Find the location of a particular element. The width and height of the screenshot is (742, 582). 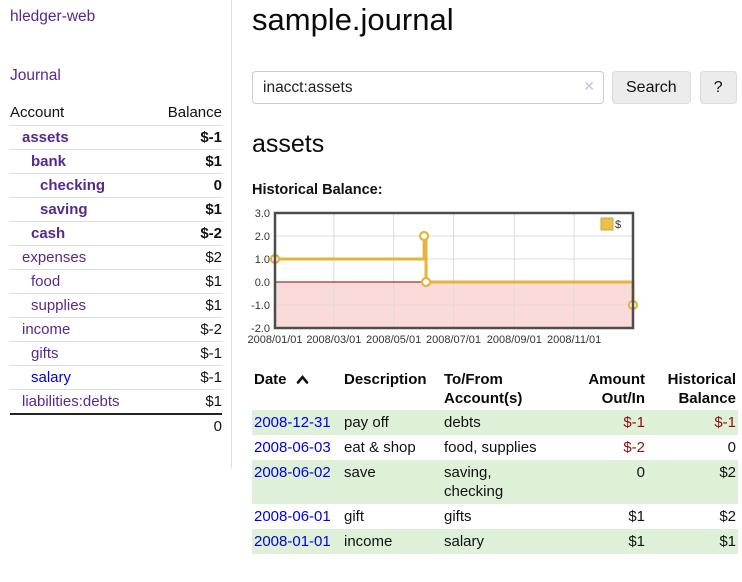

register-column-header-accounts: To/From Account(s) is located at coordinates (483, 389).